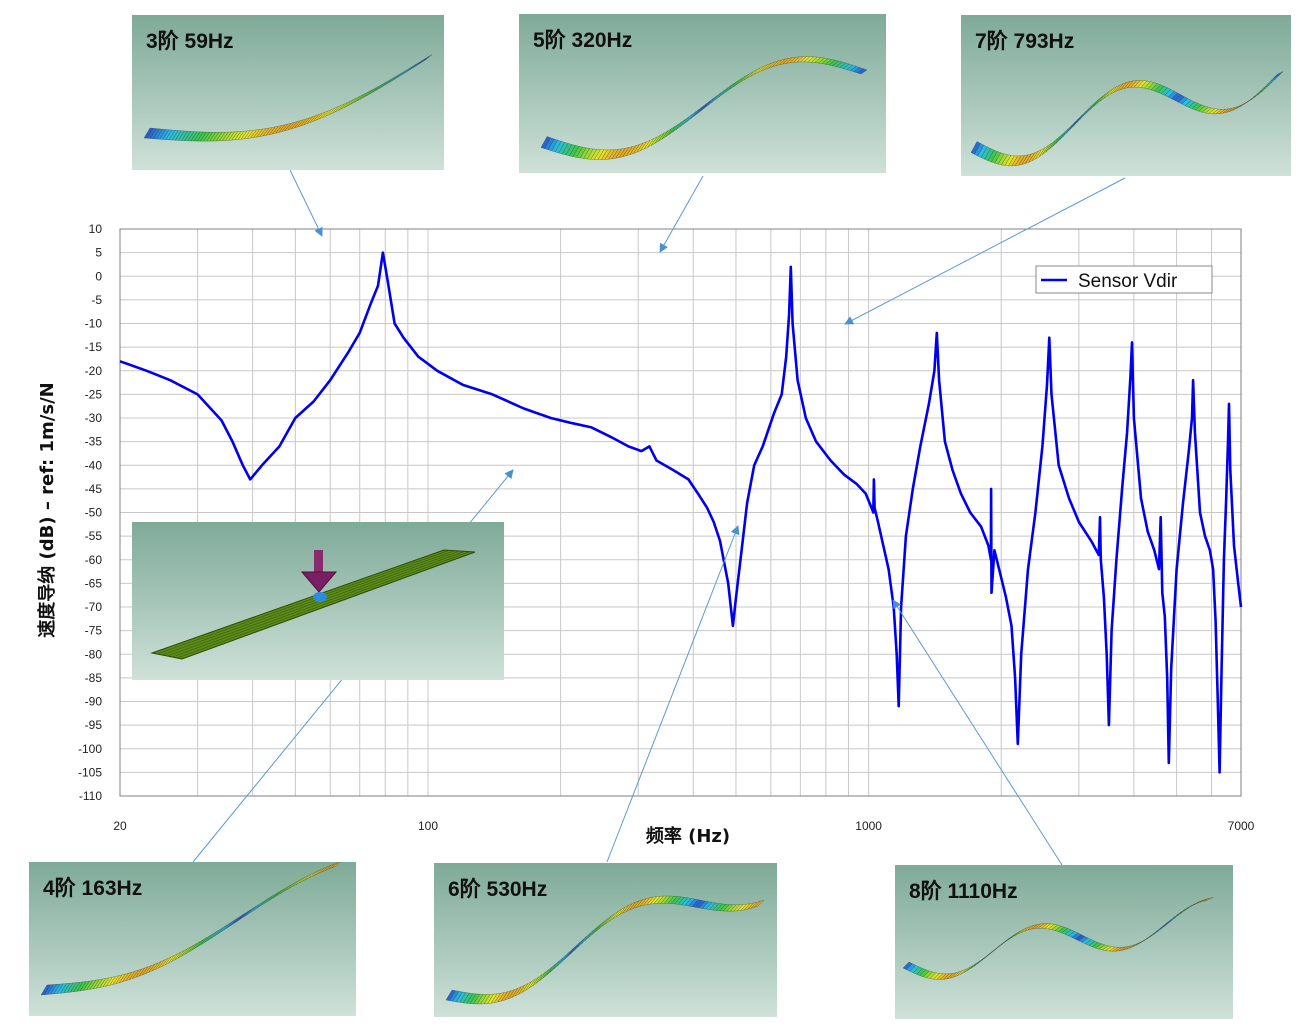 Image resolution: width=1310 pixels, height=1032 pixels. Describe the element at coordinates (94, 536) in the screenshot. I see `y-tick-label: -55` at that location.